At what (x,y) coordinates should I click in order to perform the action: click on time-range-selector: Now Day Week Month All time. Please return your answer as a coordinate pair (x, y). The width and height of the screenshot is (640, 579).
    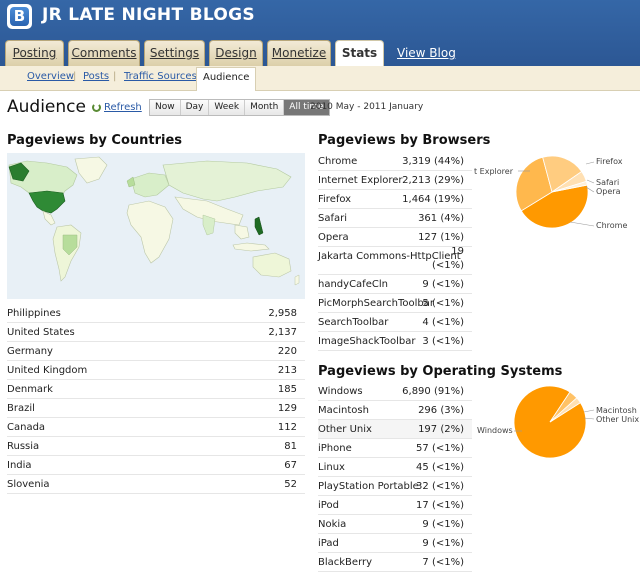
    Looking at the image, I should click on (239, 107).